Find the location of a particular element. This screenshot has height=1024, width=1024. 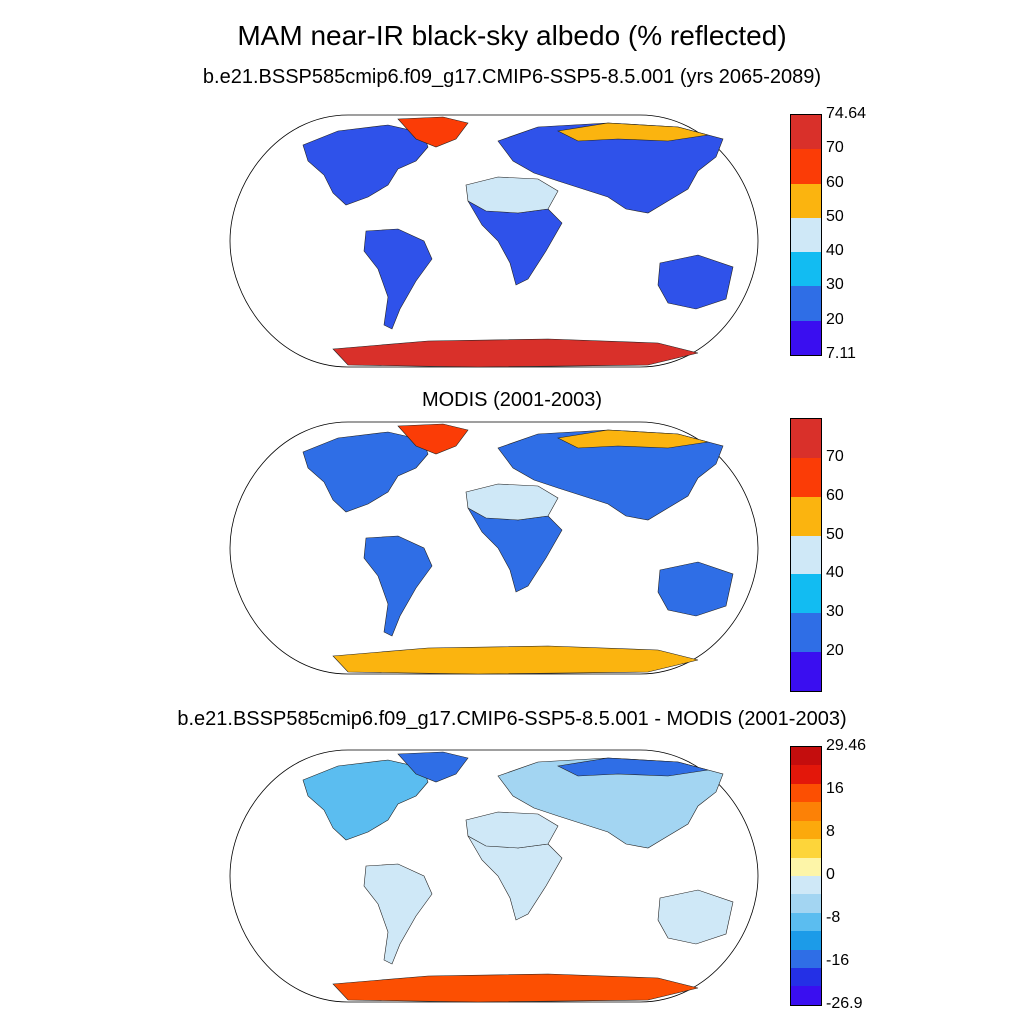

panel-1-colorbar is located at coordinates (806, 235).